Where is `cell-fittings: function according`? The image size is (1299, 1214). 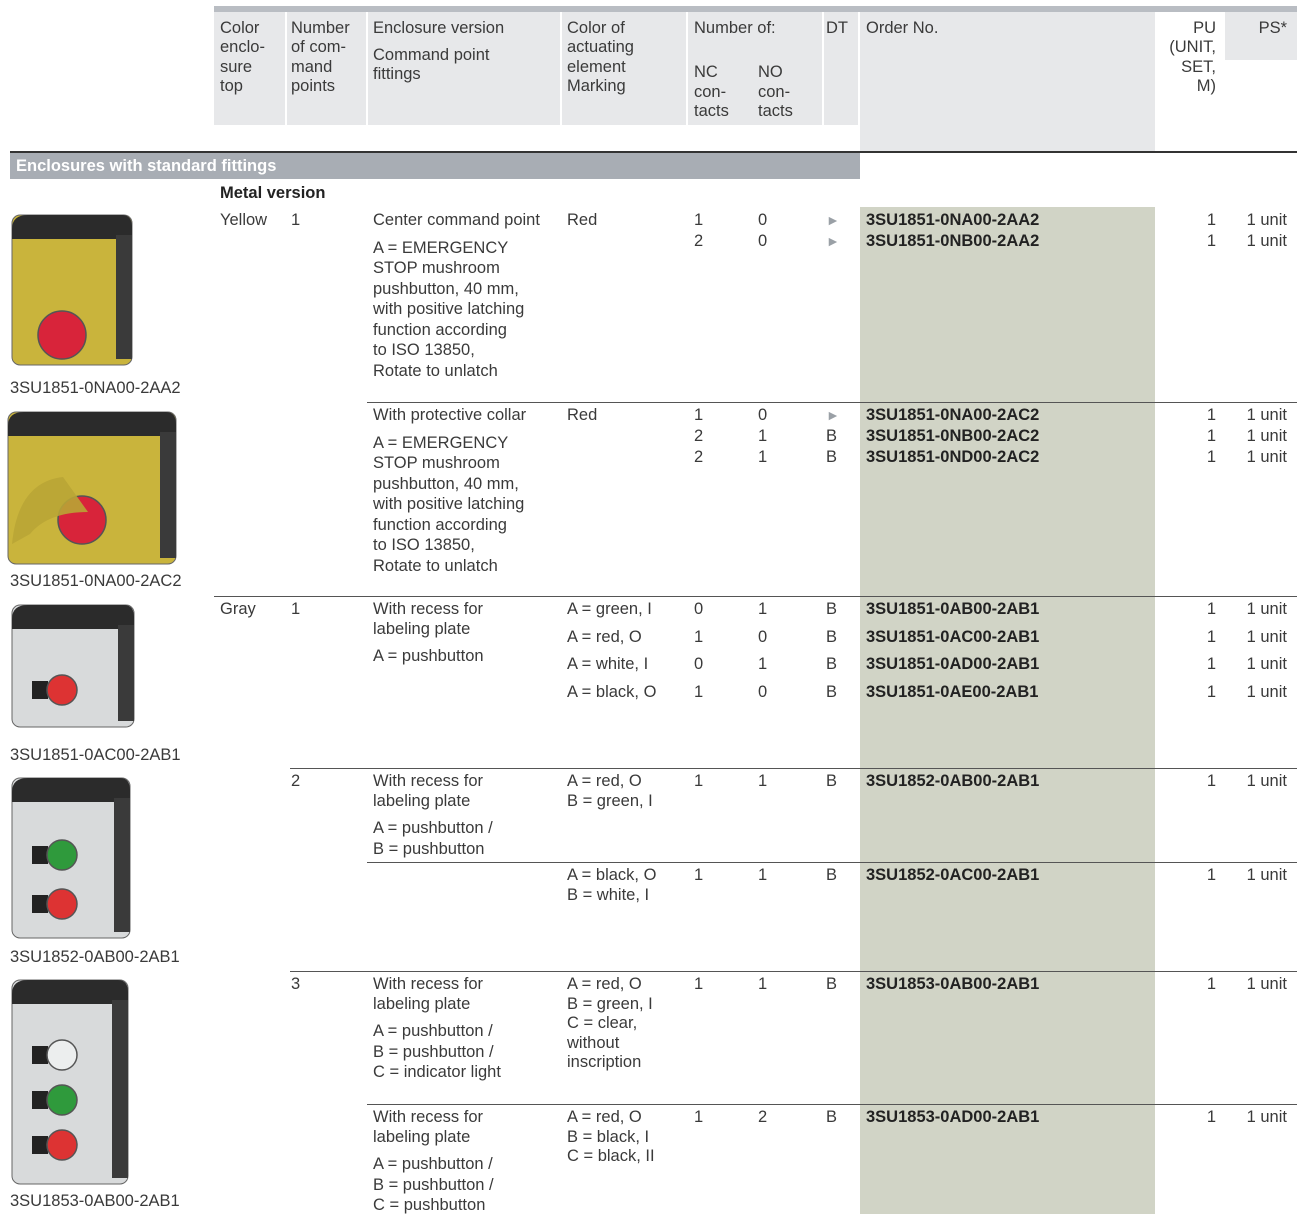 cell-fittings: function according is located at coordinates (440, 329).